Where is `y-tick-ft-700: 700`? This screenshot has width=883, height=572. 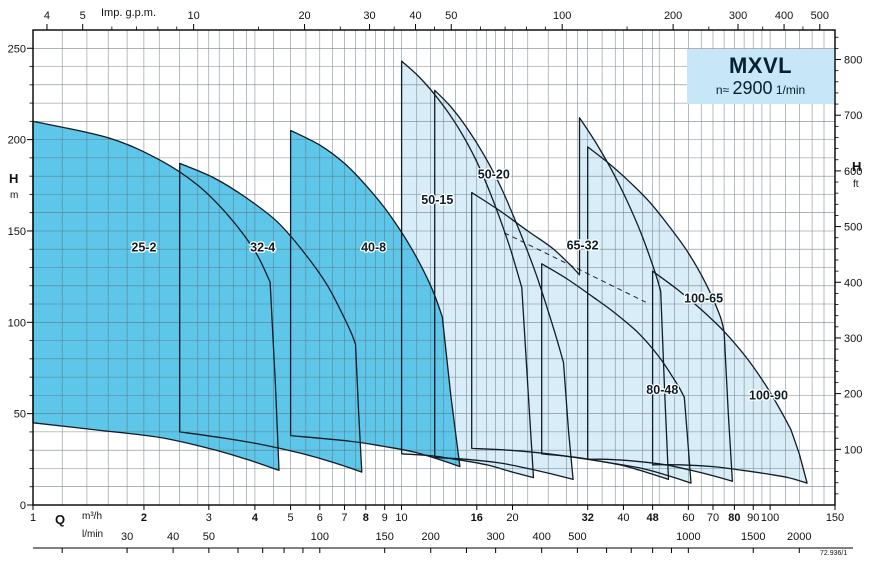 y-tick-ft-700: 700 is located at coordinates (853, 116).